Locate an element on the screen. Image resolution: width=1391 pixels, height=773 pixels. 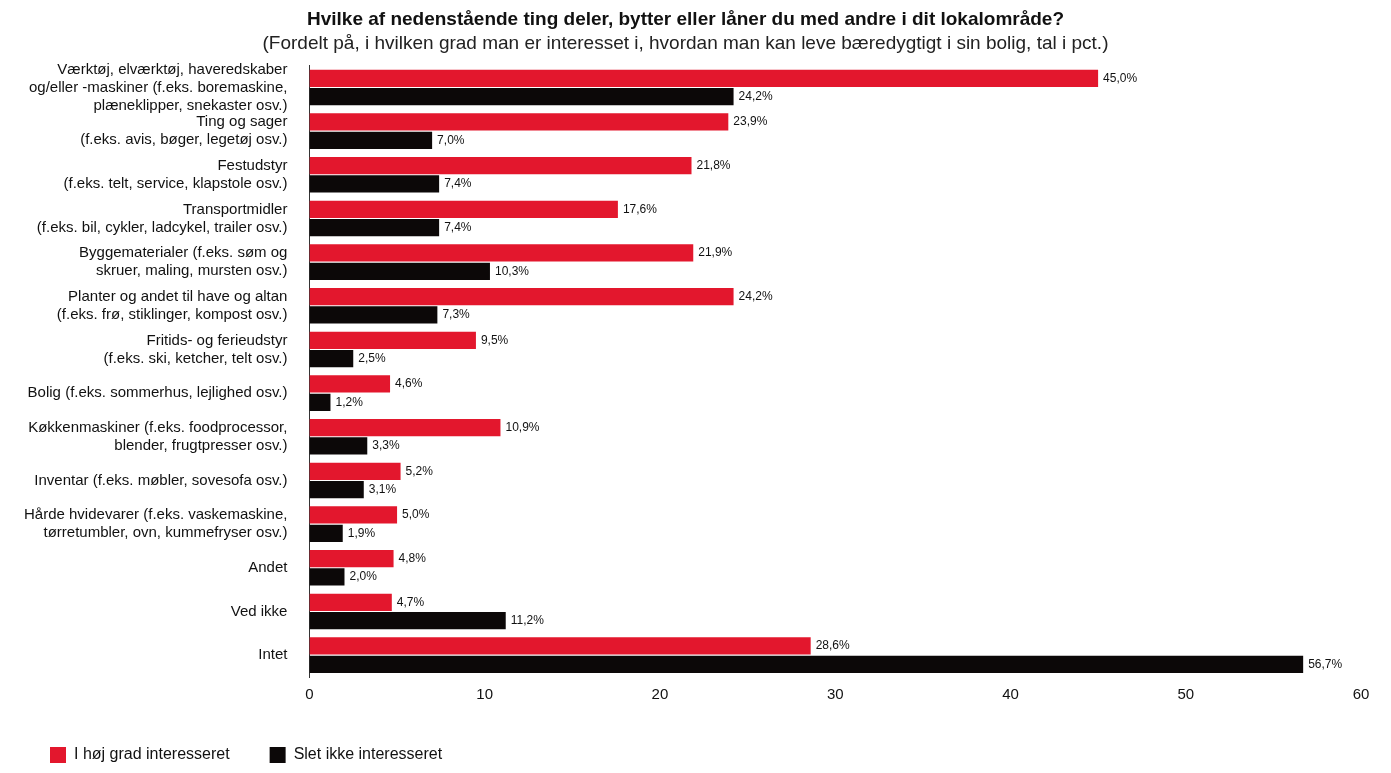
y-tick-label: Værktøj, elværktøj, haveredskaber og/eller -maskiner (f.eks. boremaskine, plæneklipper, snekaster osv.) is located at coordinates (158, 86).